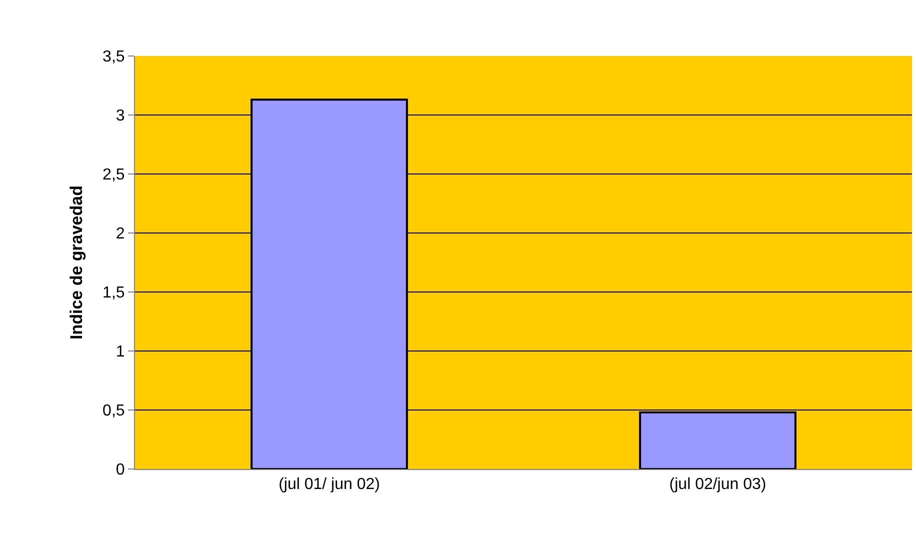 This screenshot has width=916, height=542. What do you see at coordinates (120, 470) in the screenshot?
I see `y-tick-label: 0` at bounding box center [120, 470].